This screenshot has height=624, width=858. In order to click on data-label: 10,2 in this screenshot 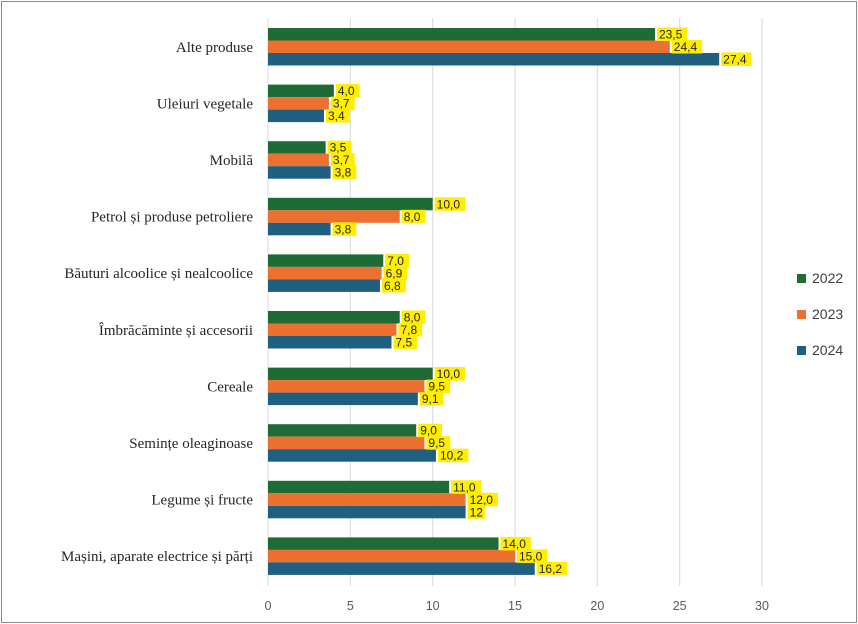, I will do `click(452, 456)`.